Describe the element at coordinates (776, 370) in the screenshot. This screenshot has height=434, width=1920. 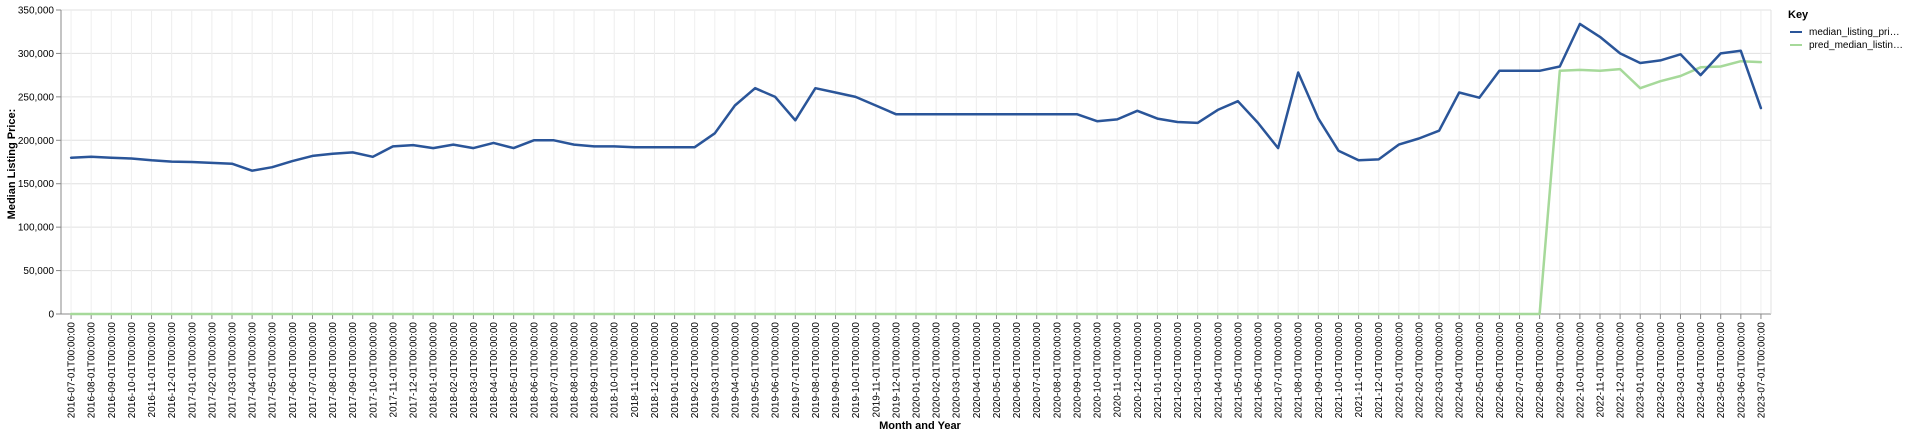
I see `x-tick-label: 2019-06-01T00:00:00` at that location.